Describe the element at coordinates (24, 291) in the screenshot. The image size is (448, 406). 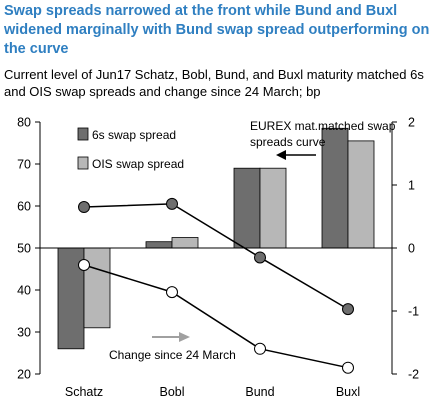
I see `left-tick-label: 40` at that location.